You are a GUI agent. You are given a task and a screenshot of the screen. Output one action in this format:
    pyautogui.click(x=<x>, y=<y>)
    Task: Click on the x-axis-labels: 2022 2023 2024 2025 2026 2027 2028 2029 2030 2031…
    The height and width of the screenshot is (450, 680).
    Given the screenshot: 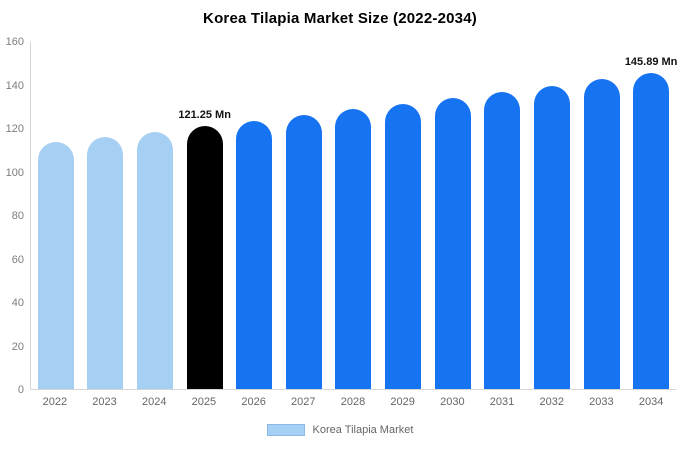 What is the action you would take?
    pyautogui.click(x=353, y=402)
    